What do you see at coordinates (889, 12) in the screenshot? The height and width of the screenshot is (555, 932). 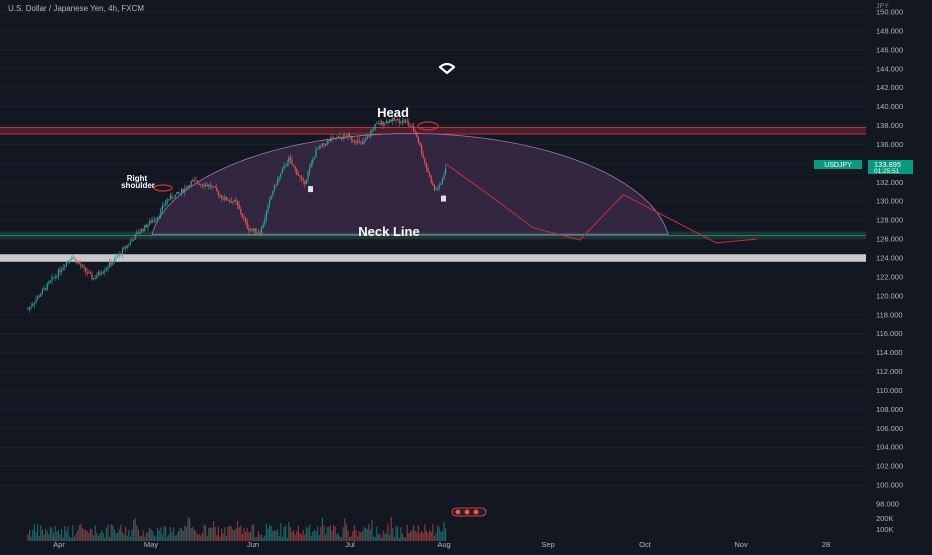 I see `price-axis-label: 150.000` at bounding box center [889, 12].